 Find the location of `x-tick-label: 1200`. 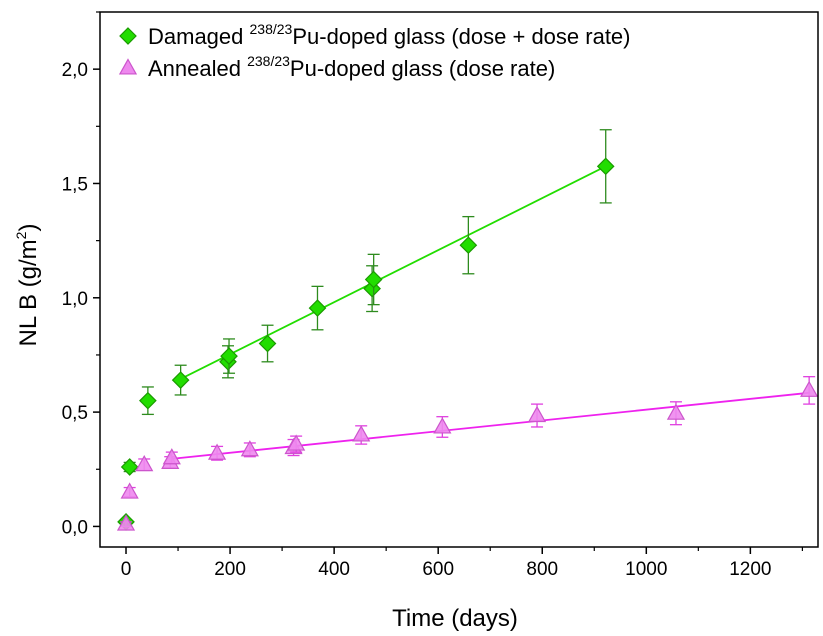

x-tick-label: 1200 is located at coordinates (750, 569).